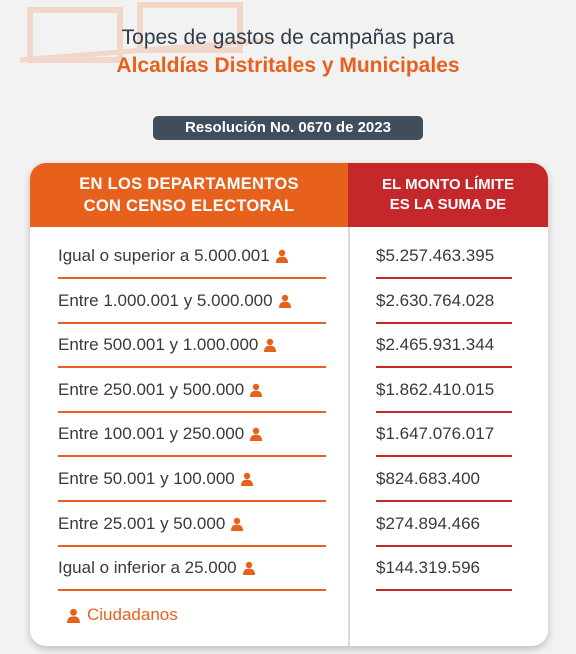 This screenshot has height=654, width=576. I want to click on table-row-amount: $2.465.931.344, so click(444, 346).